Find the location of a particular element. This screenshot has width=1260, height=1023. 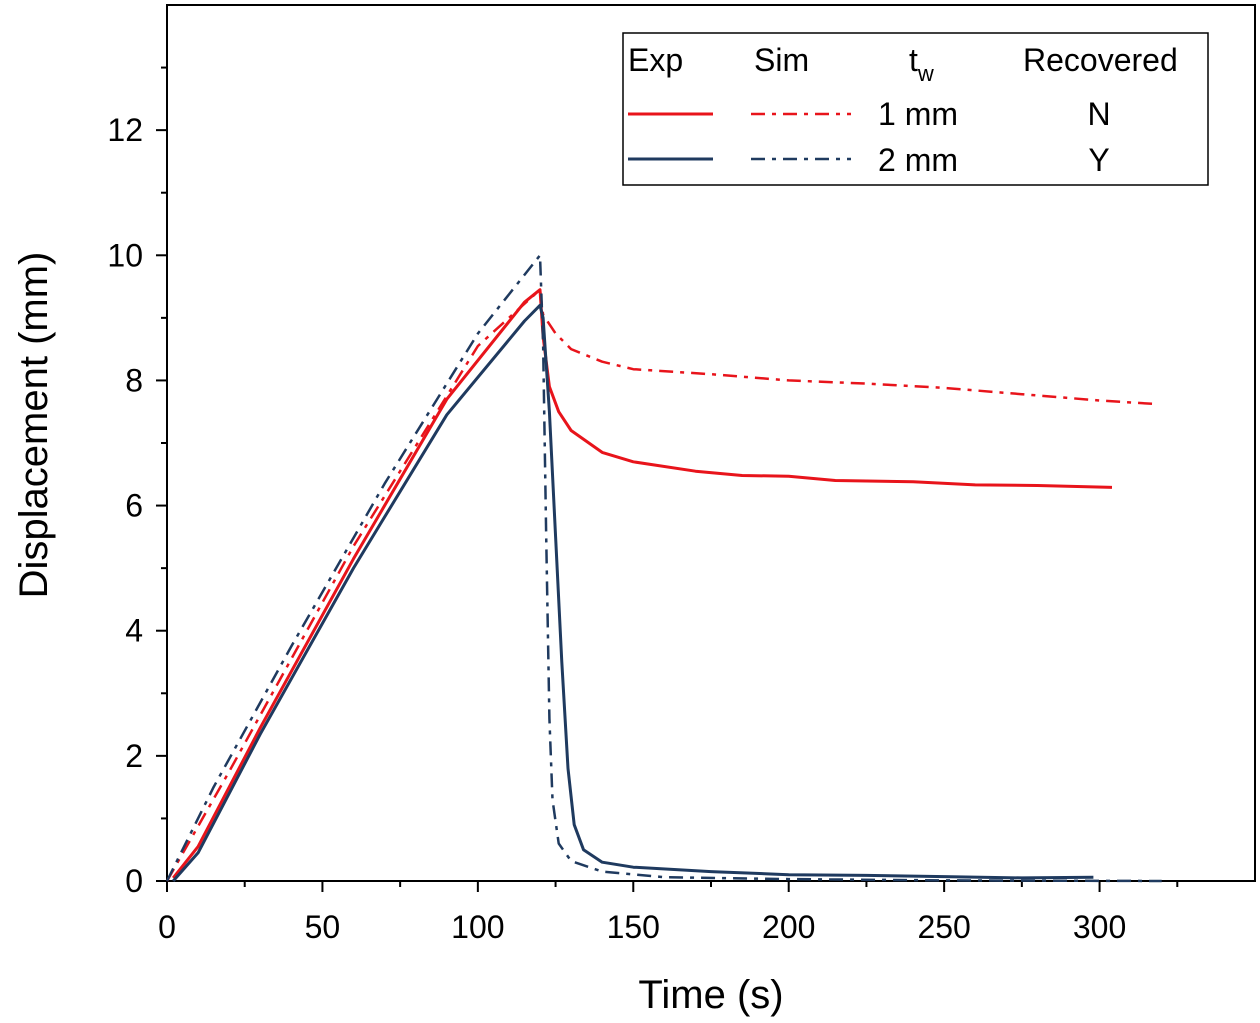

legend-header-recovered: Recovered is located at coordinates (1100, 60).